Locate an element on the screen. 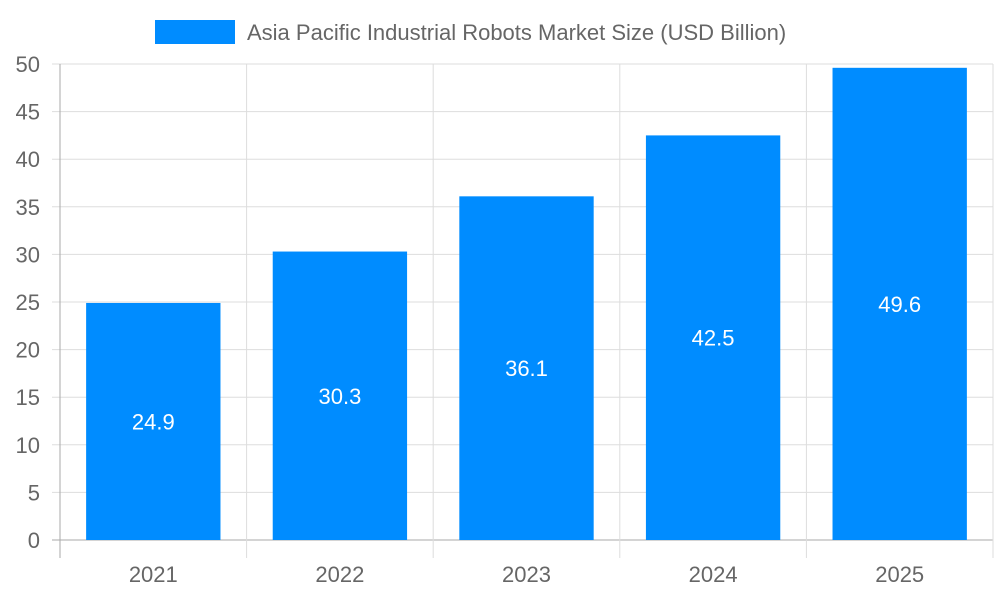 This screenshot has height=605, width=1000. bar-2021 is located at coordinates (153, 421).